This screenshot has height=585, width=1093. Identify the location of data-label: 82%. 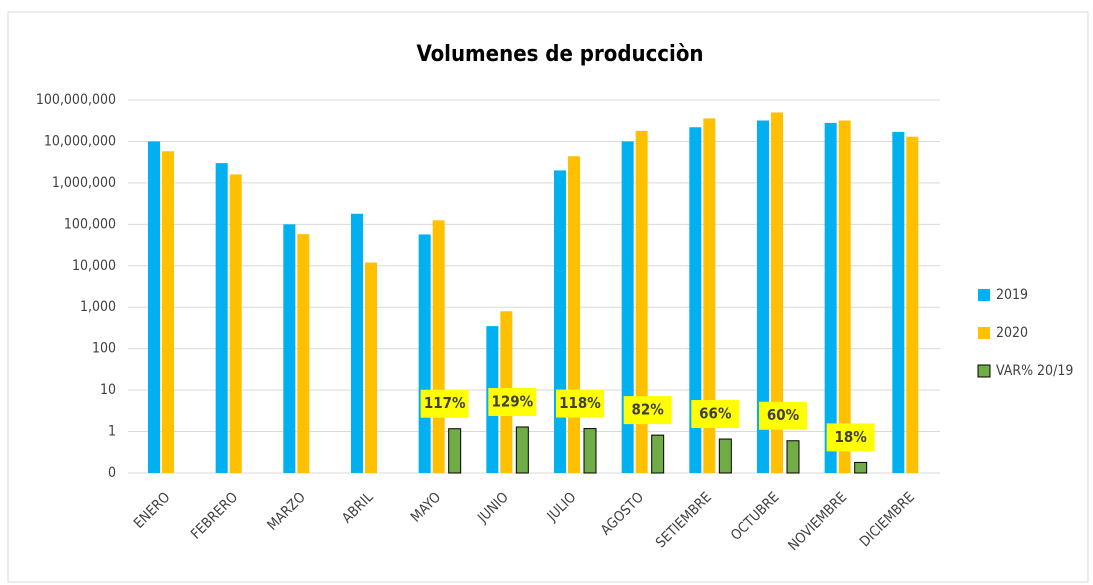
(648, 410).